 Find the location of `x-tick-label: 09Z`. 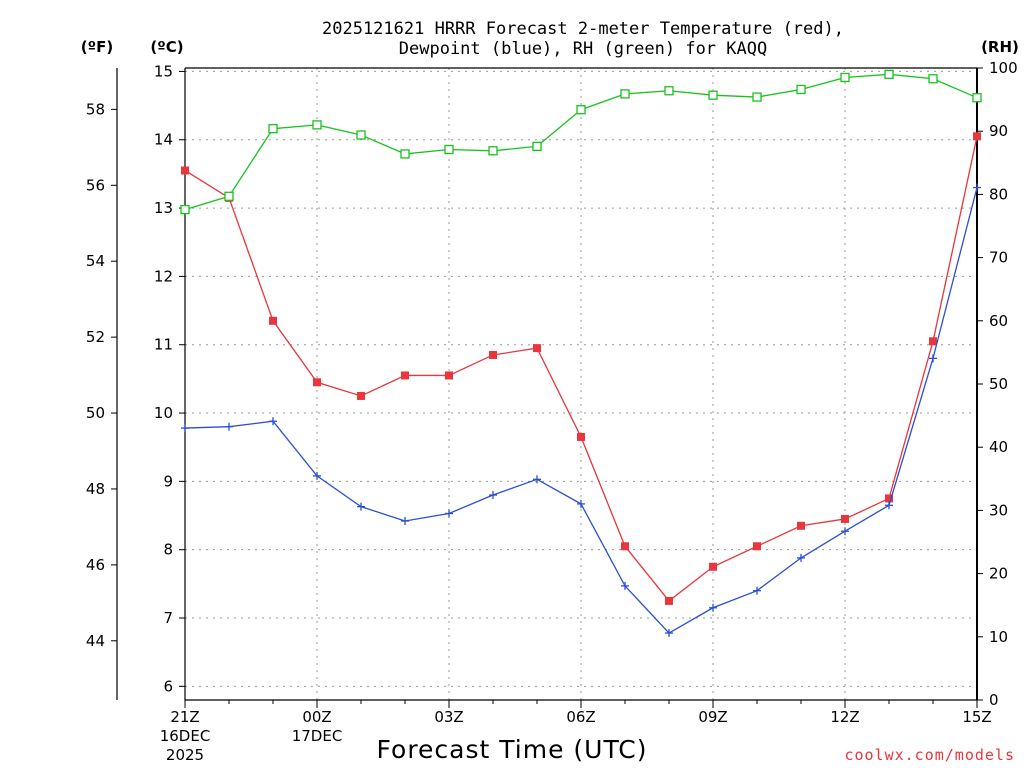

x-tick-label: 09Z is located at coordinates (712, 717).